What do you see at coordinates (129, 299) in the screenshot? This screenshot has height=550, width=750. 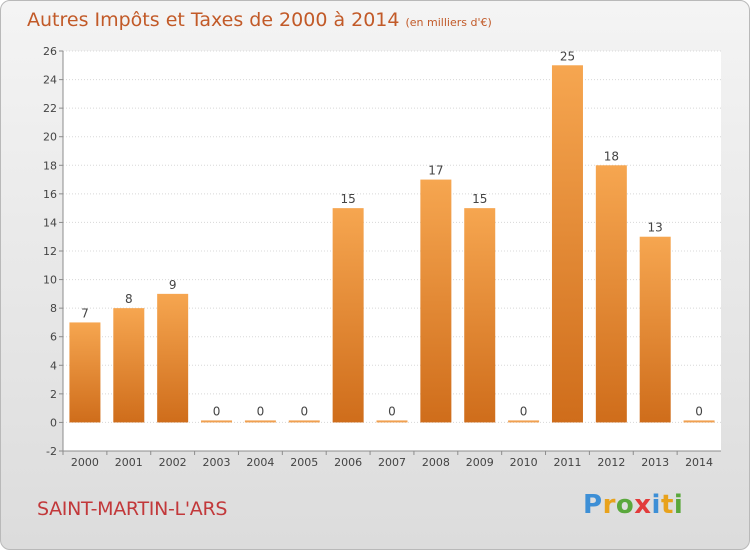 I see `value-label-2001: 8` at bounding box center [129, 299].